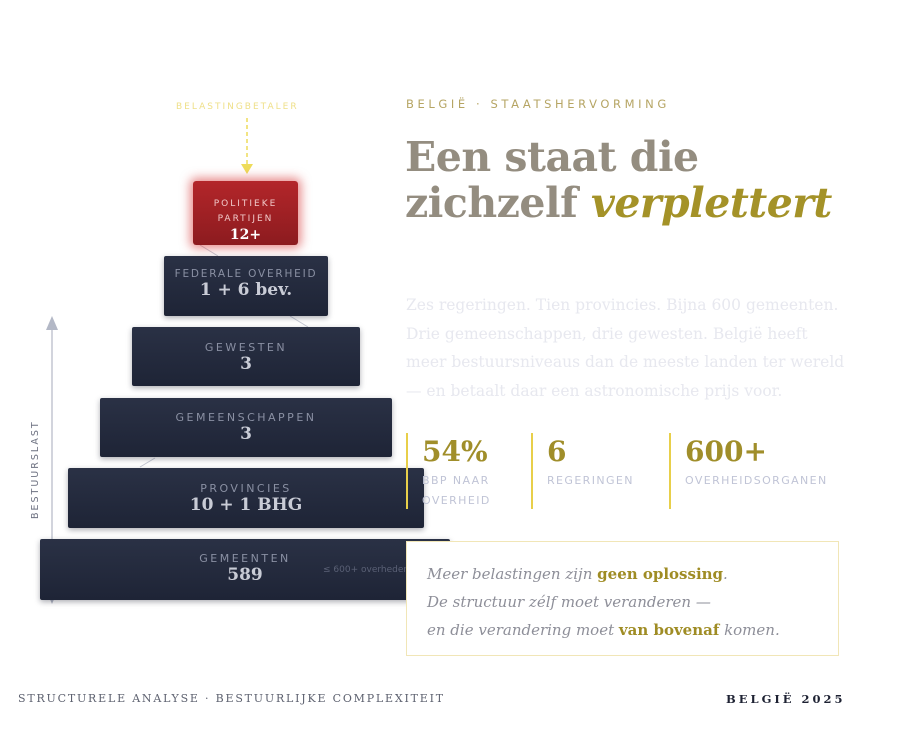 The image size is (903, 756). Describe the element at coordinates (552, 157) in the screenshot. I see `title-line1: Een staat die` at that location.